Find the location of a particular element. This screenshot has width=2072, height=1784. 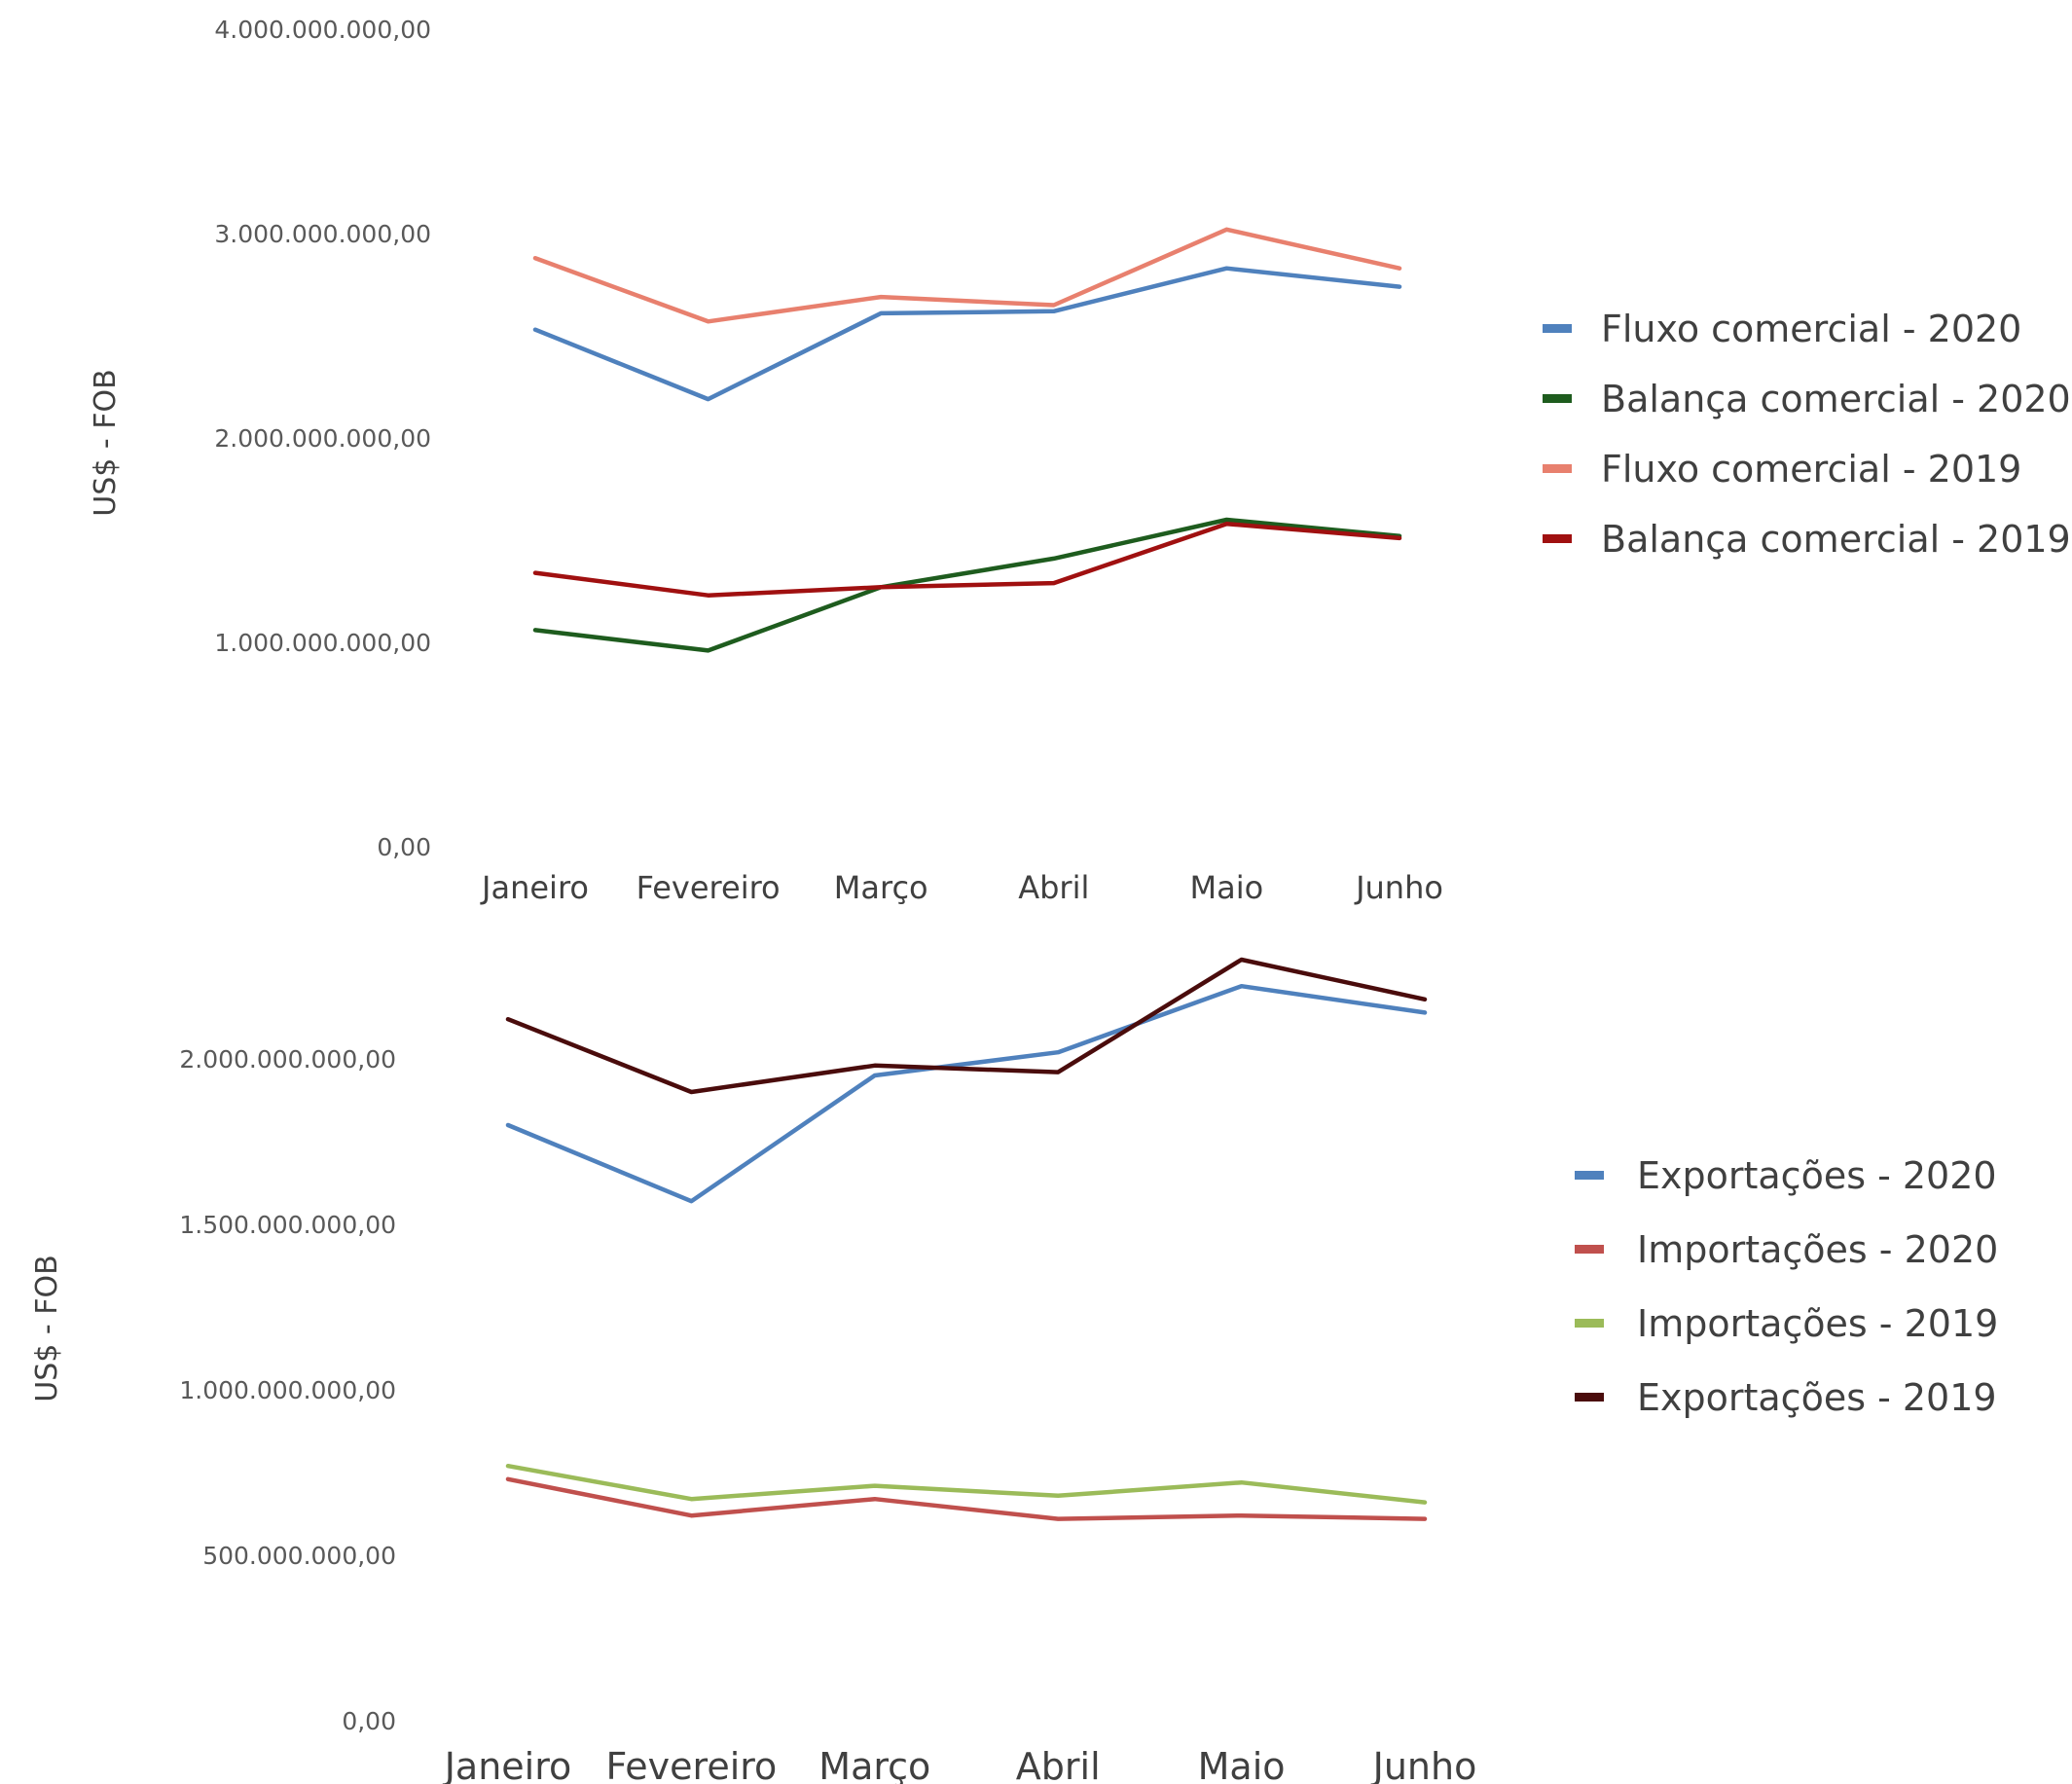

y-tick-label: 500.000.000,00 is located at coordinates (299, 1556).